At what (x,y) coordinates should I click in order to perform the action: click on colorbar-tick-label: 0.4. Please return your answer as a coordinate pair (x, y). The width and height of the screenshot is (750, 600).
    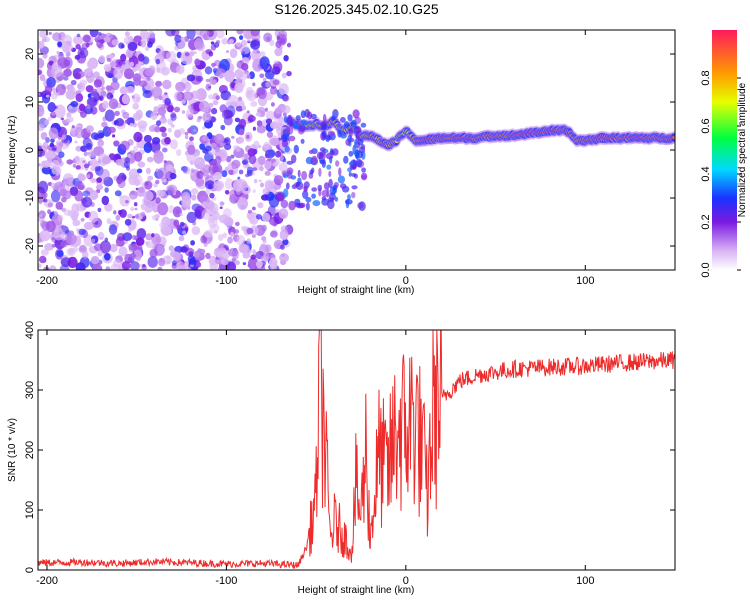
    Looking at the image, I should click on (706, 173).